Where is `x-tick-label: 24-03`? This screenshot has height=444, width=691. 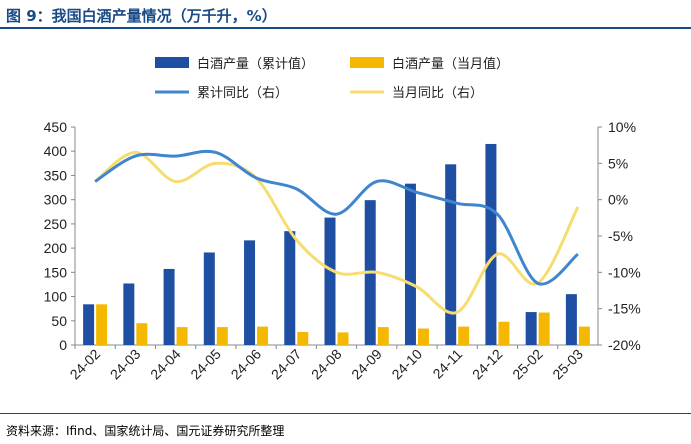
x-tick-label: 24-03 is located at coordinates (125, 364).